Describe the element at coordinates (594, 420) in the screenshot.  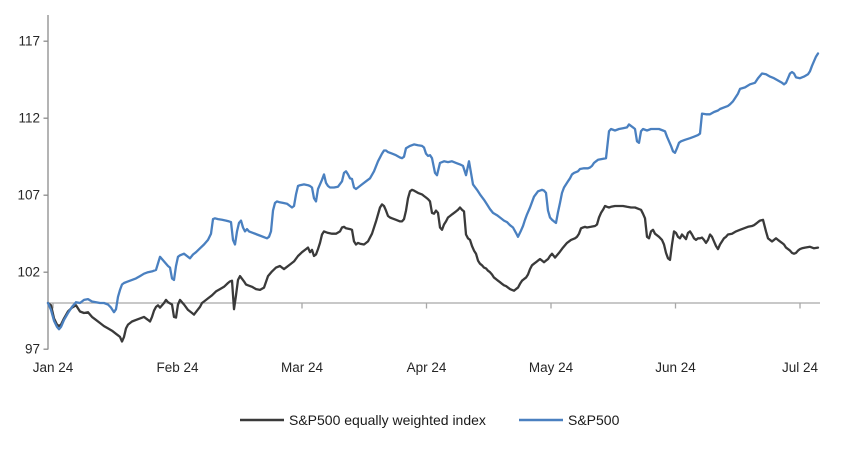
I see `legend-label-sp500: S&P500` at that location.